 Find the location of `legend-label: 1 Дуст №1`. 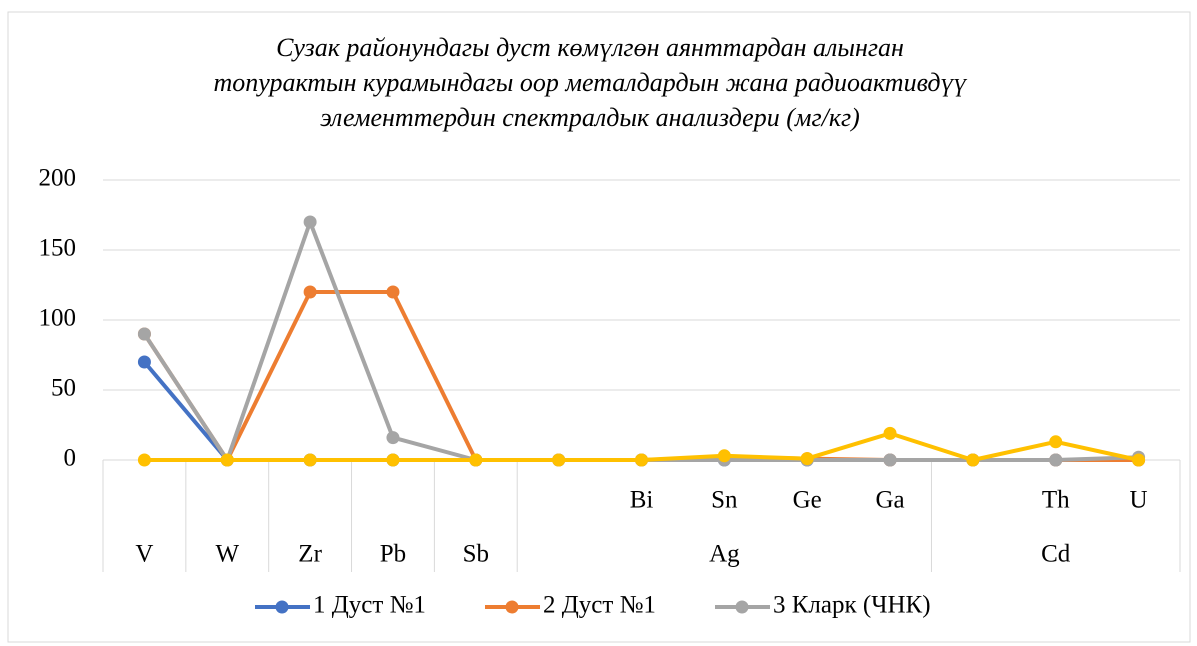

legend-label: 1 Дуст №1 is located at coordinates (369, 605).